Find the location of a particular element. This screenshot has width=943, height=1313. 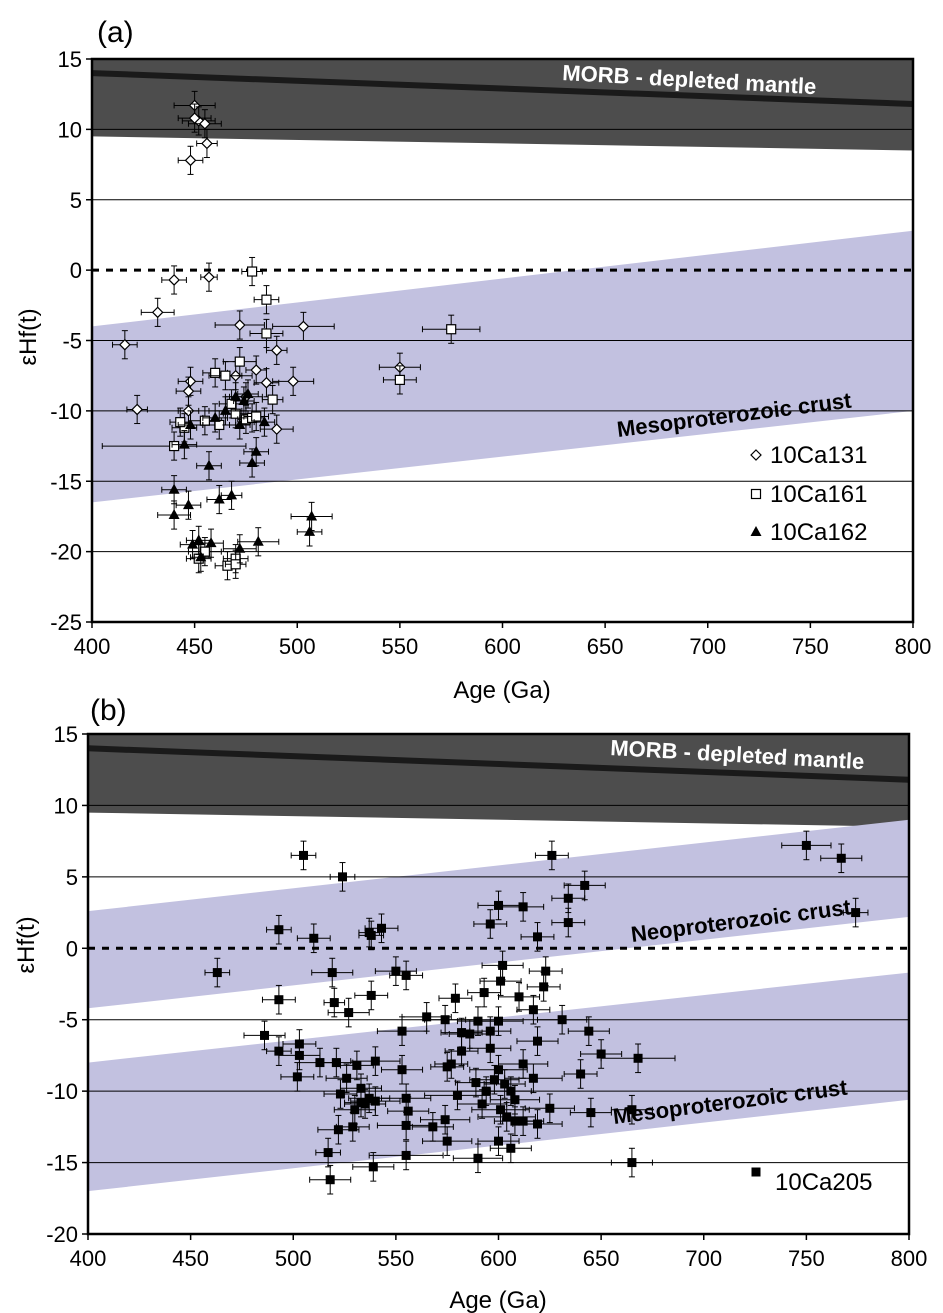

x-tick-label: 550 is located at coordinates (396, 1258).